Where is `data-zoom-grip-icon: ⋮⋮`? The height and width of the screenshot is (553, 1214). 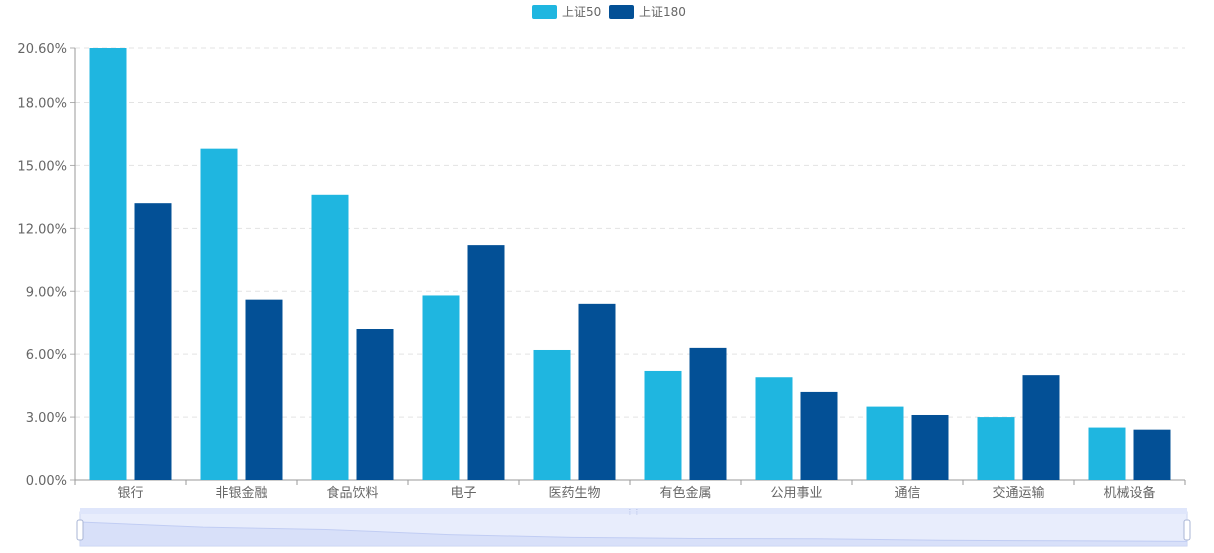
data-zoom-grip-icon: ⋮⋮ is located at coordinates (634, 512).